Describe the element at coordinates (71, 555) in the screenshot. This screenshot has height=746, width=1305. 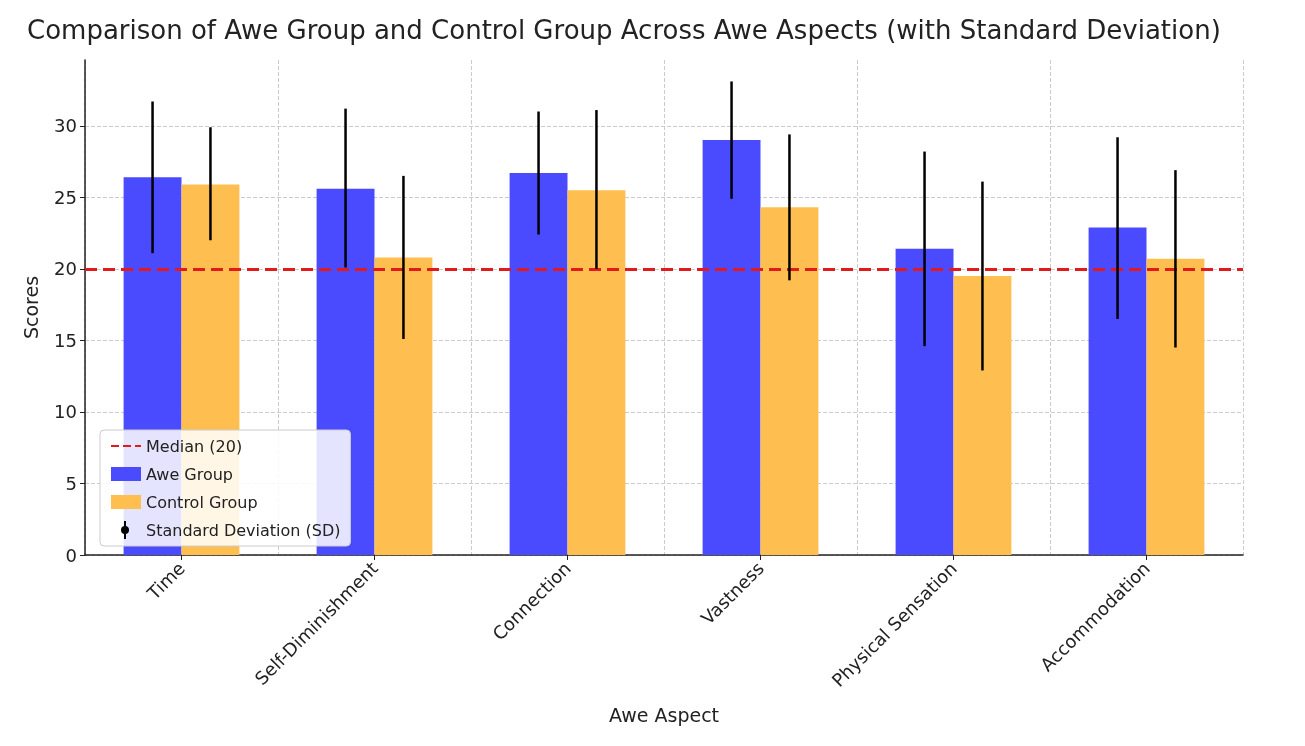
I see `y-tick-label: 0` at that location.